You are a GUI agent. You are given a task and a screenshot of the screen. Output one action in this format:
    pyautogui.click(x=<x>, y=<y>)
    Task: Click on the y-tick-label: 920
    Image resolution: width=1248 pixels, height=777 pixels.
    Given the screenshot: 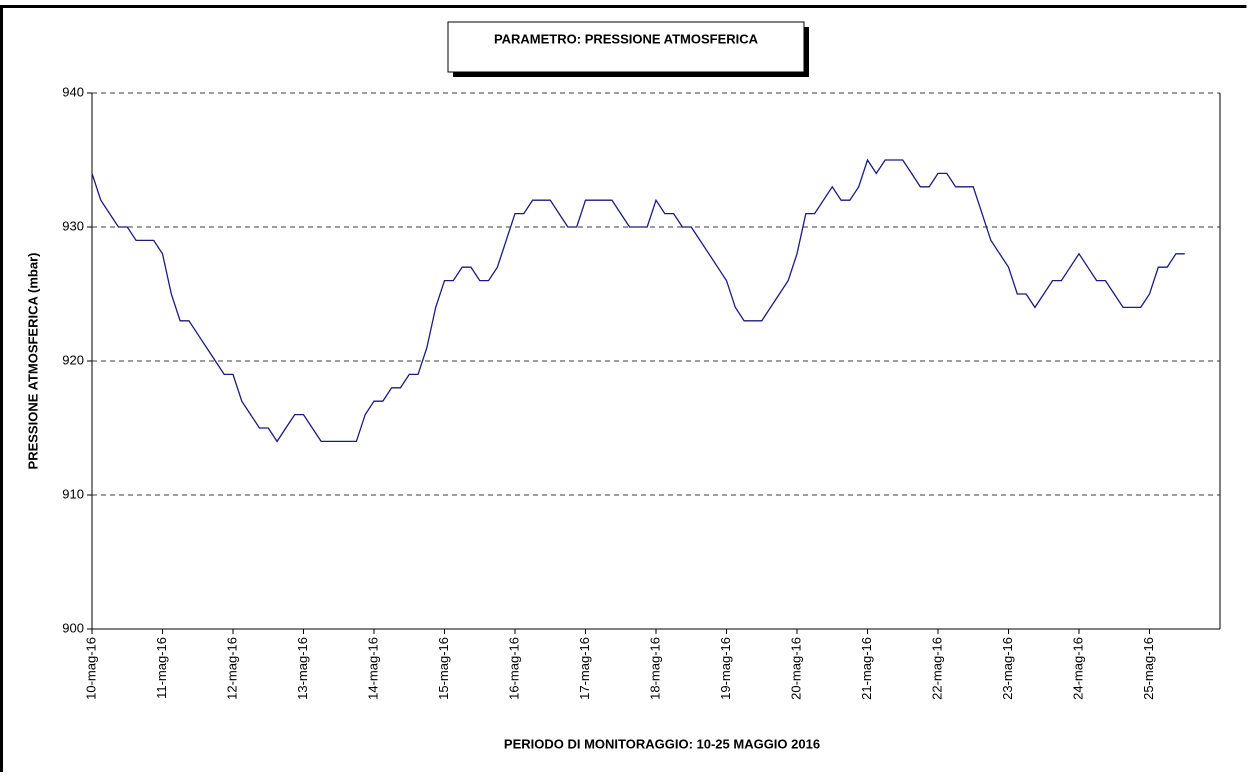 What is the action you would take?
    pyautogui.click(x=73, y=359)
    